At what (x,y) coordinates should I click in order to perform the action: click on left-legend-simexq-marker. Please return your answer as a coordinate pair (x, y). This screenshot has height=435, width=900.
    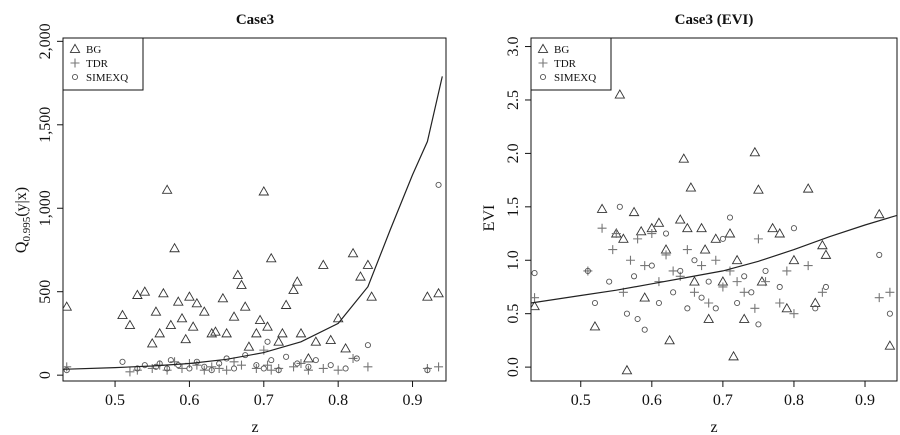
    Looking at the image, I should click on (75, 77).